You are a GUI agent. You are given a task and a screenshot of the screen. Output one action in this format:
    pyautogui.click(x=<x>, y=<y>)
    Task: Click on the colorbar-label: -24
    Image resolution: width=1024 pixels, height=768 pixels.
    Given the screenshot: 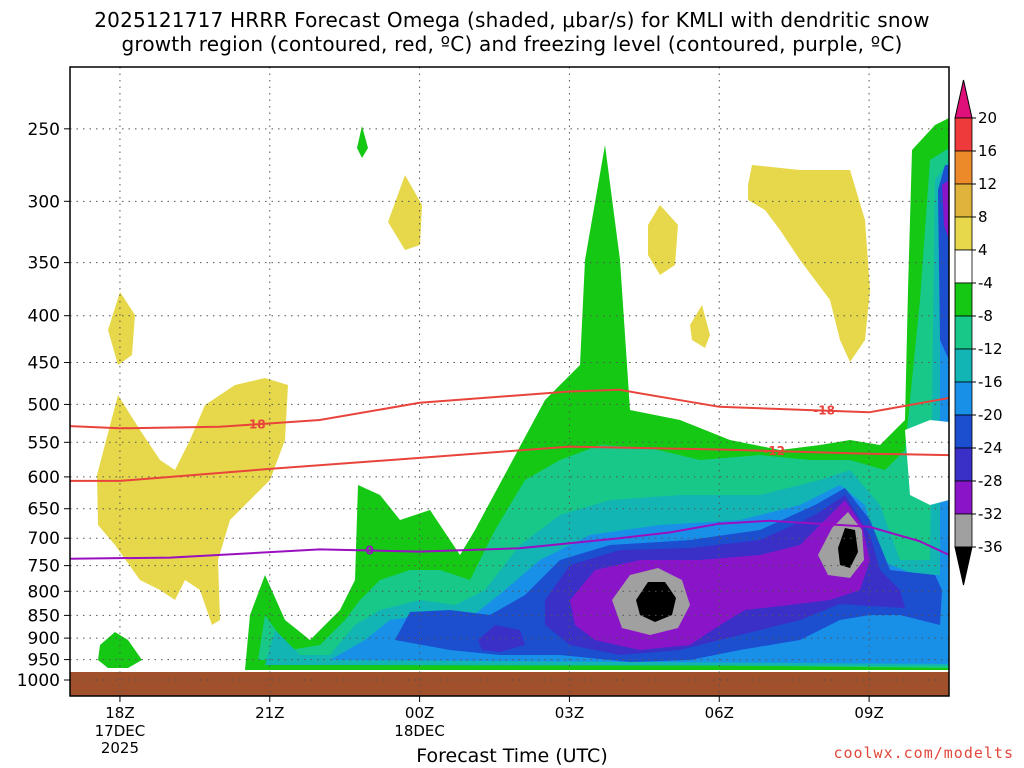 What is the action you would take?
    pyautogui.click(x=990, y=448)
    